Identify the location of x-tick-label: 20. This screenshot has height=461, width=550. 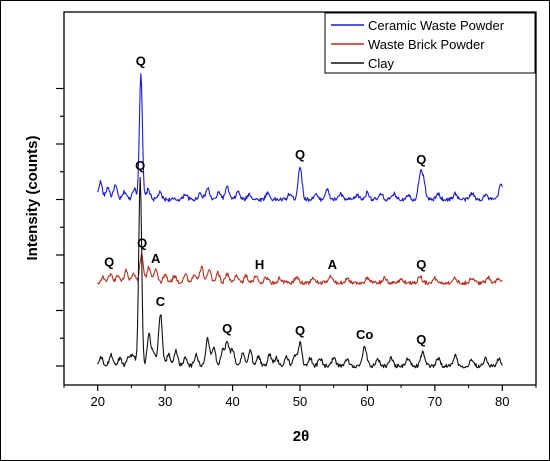
(97, 401).